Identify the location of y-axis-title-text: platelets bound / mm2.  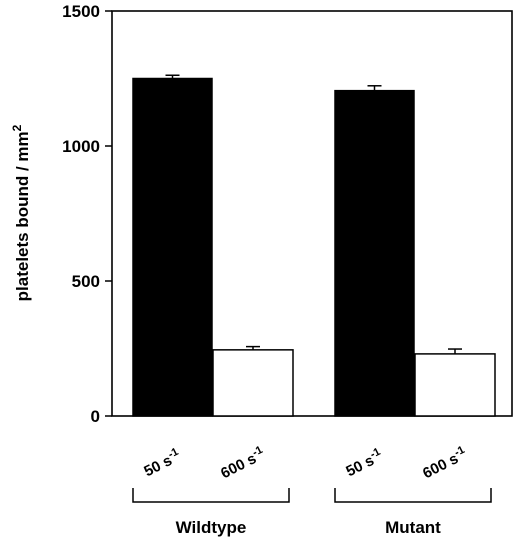
(21, 212).